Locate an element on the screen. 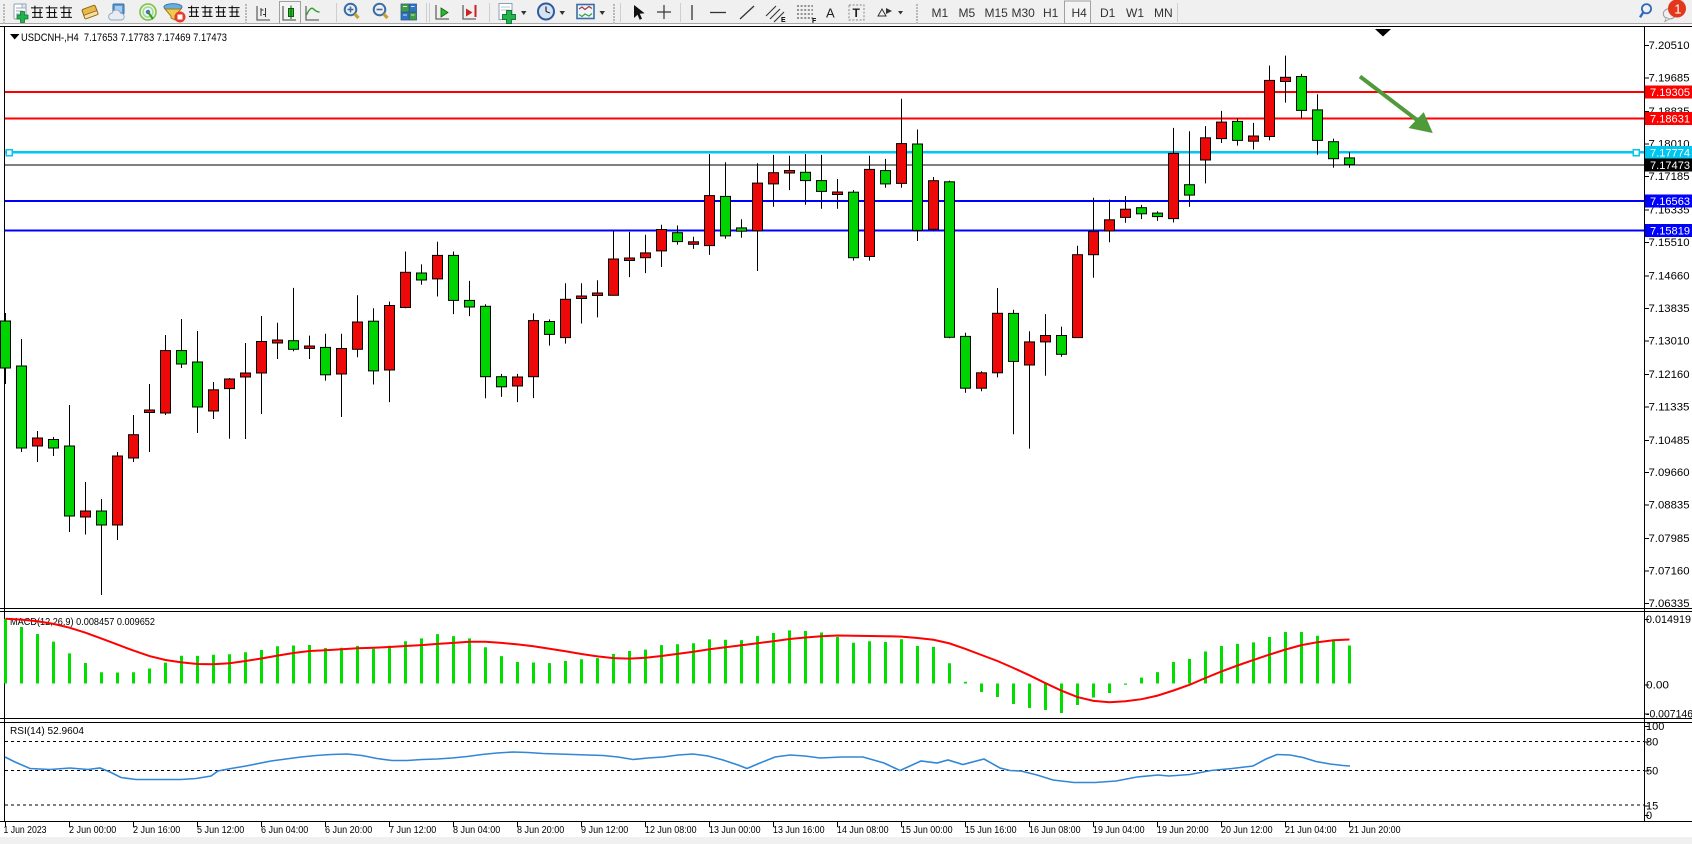 This screenshot has width=1692, height=844. svg-text: 7.18631 is located at coordinates (1670, 120).